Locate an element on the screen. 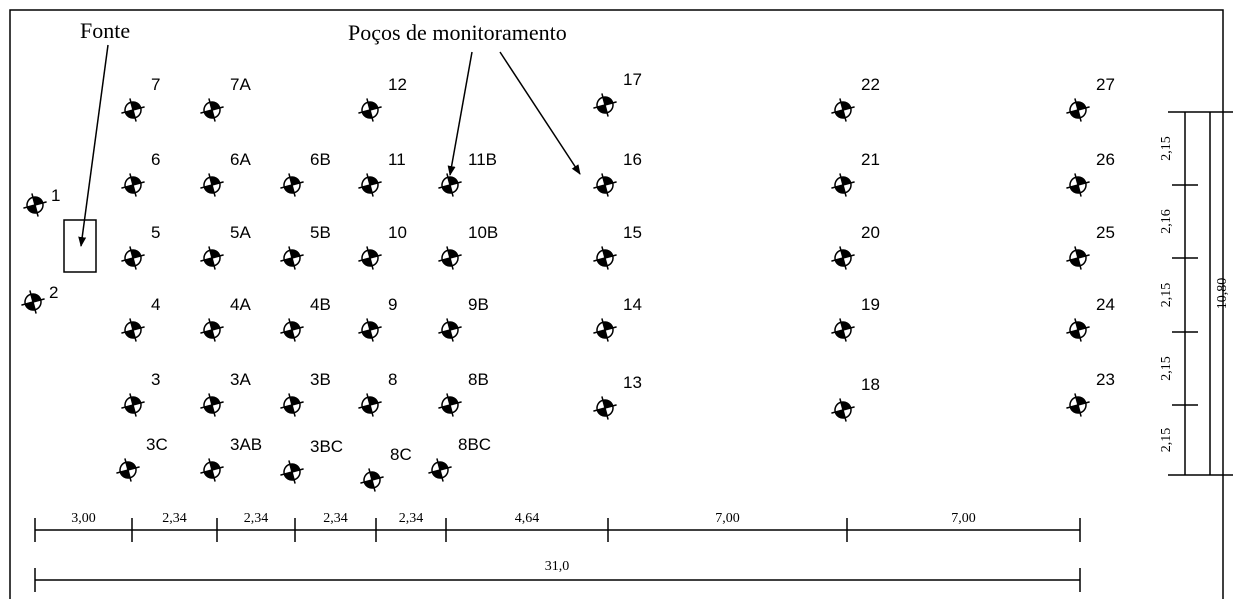  wells-title: Poços de monitoramento is located at coordinates (457, 32).